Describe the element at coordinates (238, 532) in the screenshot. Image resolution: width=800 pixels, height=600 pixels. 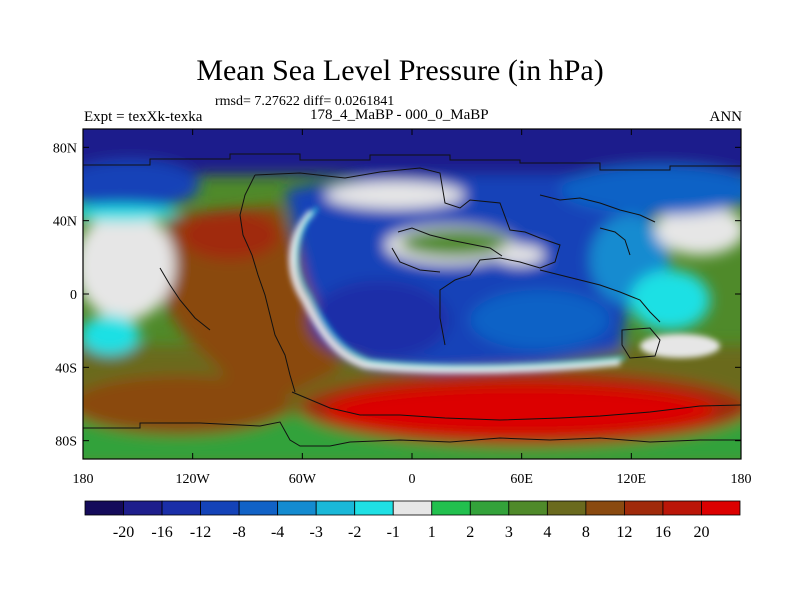
I see `colorbar-level-label: -8` at that location.